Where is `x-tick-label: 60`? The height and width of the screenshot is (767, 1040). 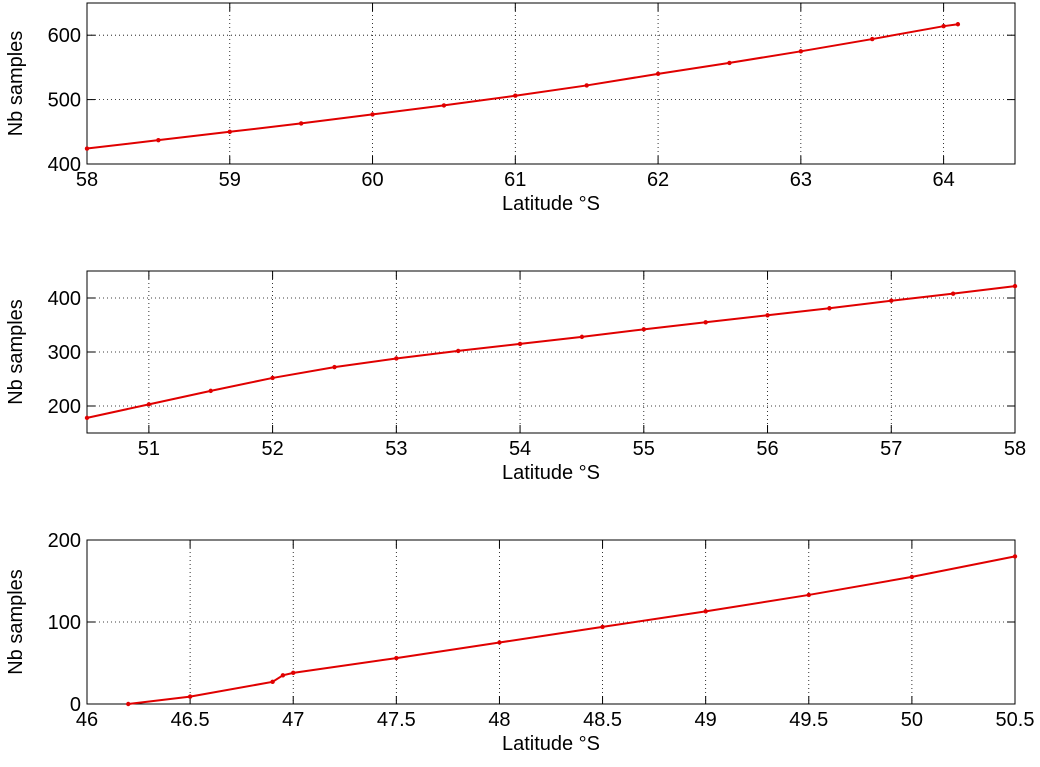
x-tick-label: 60 is located at coordinates (372, 180).